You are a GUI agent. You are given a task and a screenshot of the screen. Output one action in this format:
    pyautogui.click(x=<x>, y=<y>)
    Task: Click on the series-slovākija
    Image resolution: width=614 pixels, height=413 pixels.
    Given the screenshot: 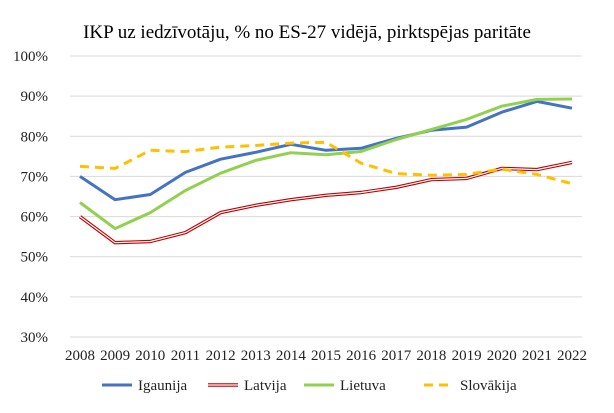 What is the action you would take?
    pyautogui.click(x=326, y=163)
    